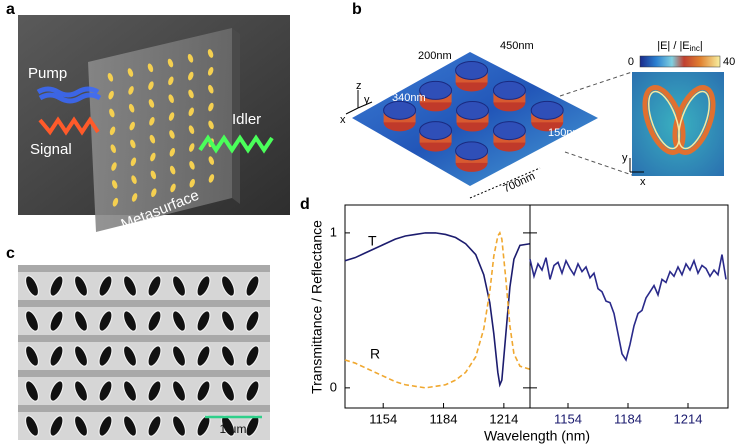 Image resolution: width=737 pixels, height=446 pixels. What do you see at coordinates (233, 429) in the screenshot?
I see `scale-bar-label: 1 μm` at bounding box center [233, 429].